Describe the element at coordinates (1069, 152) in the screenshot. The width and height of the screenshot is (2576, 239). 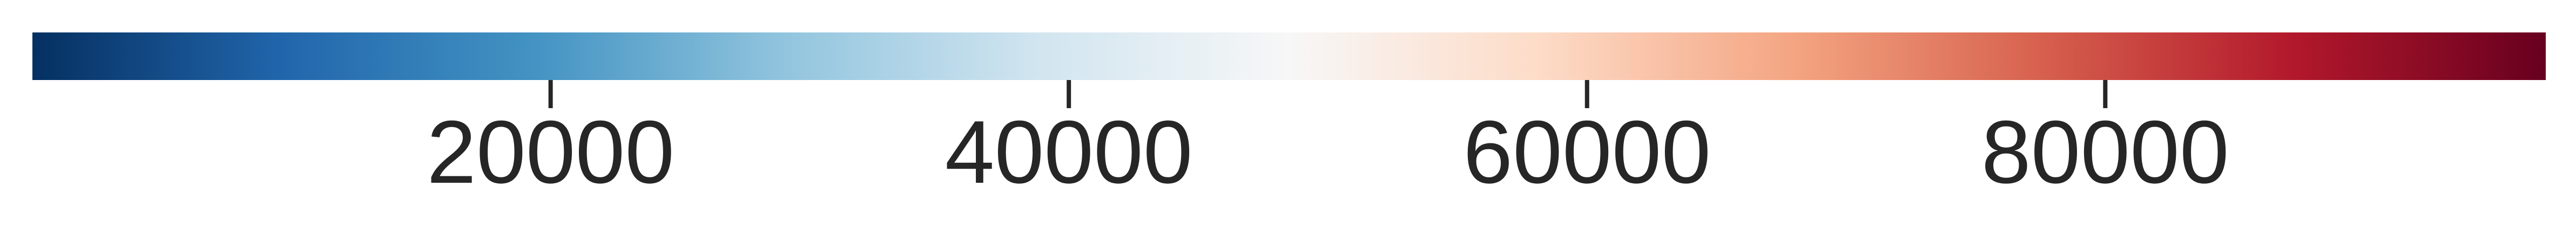
I see `tick-label-40000: 40000` at that location.